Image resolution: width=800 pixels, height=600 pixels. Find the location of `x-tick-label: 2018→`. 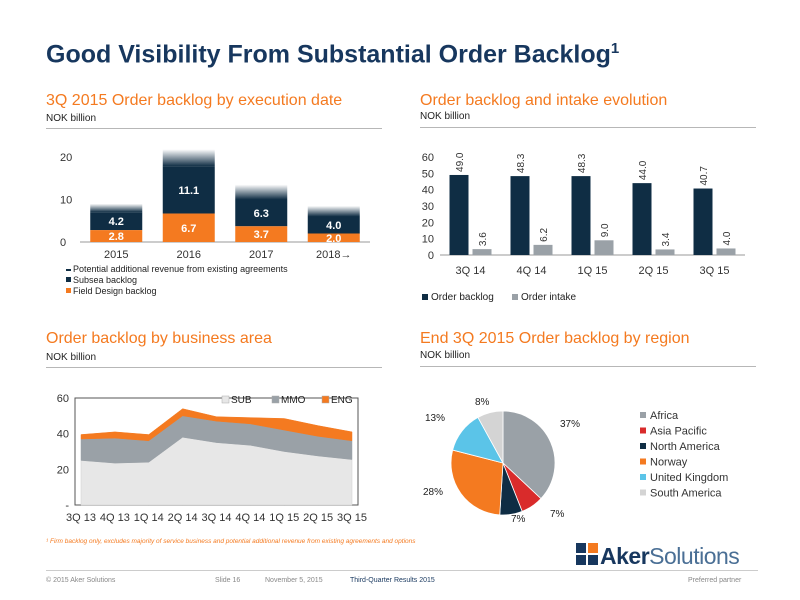

x-tick-label: 2018→ is located at coordinates (333, 255).